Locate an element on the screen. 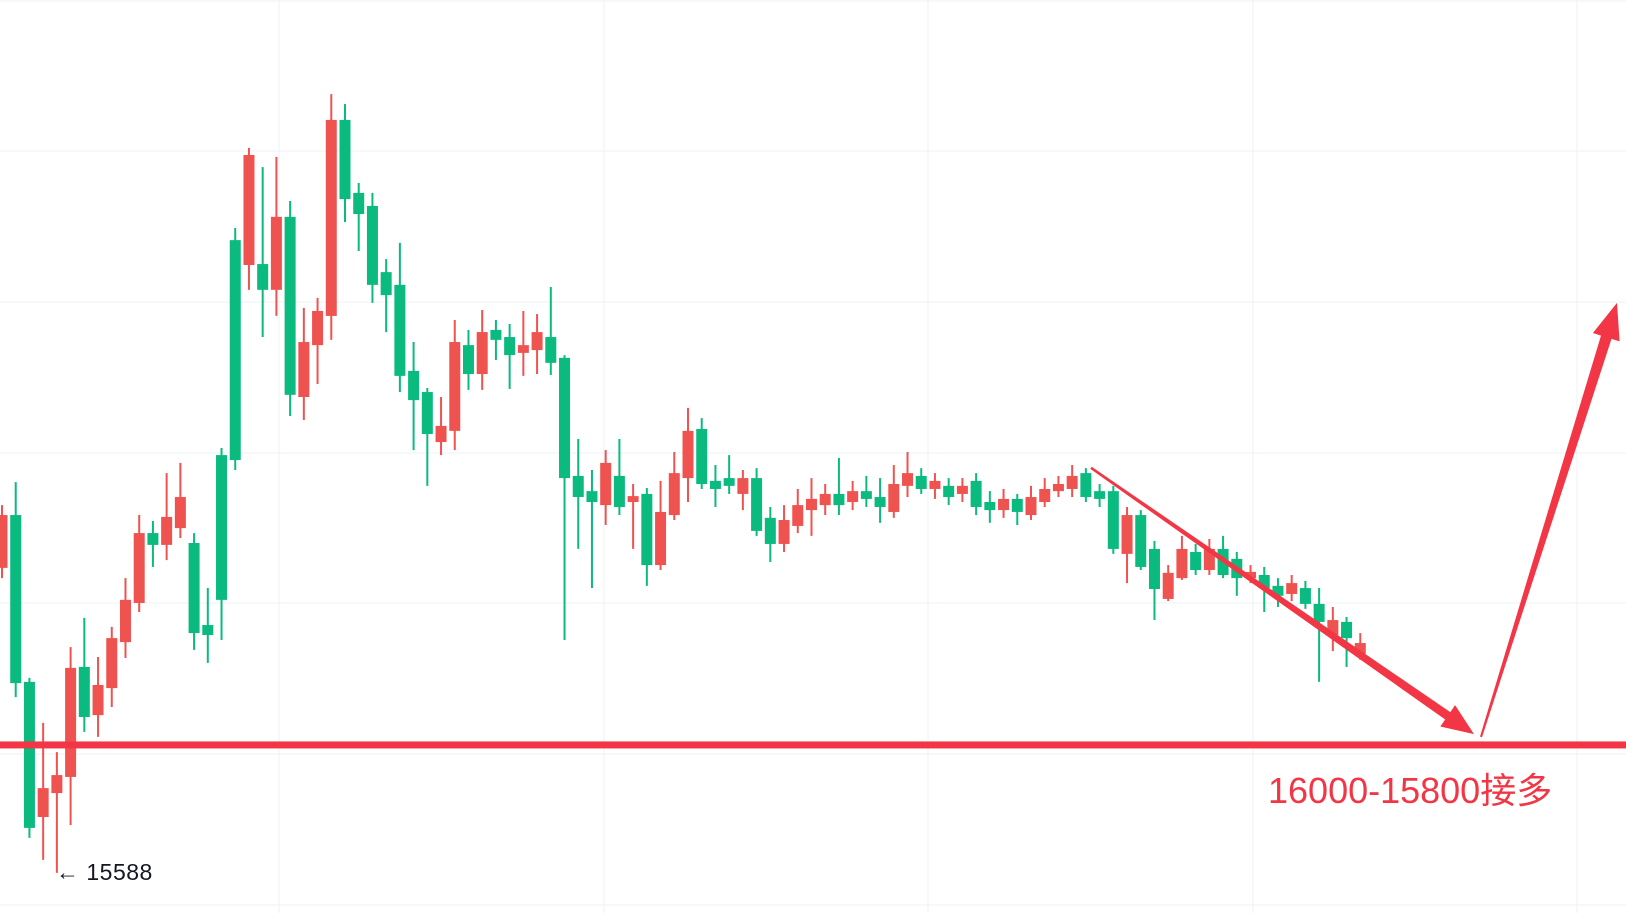 The height and width of the screenshot is (913, 1626). price-low-label: ← 15588 is located at coordinates (104, 871).